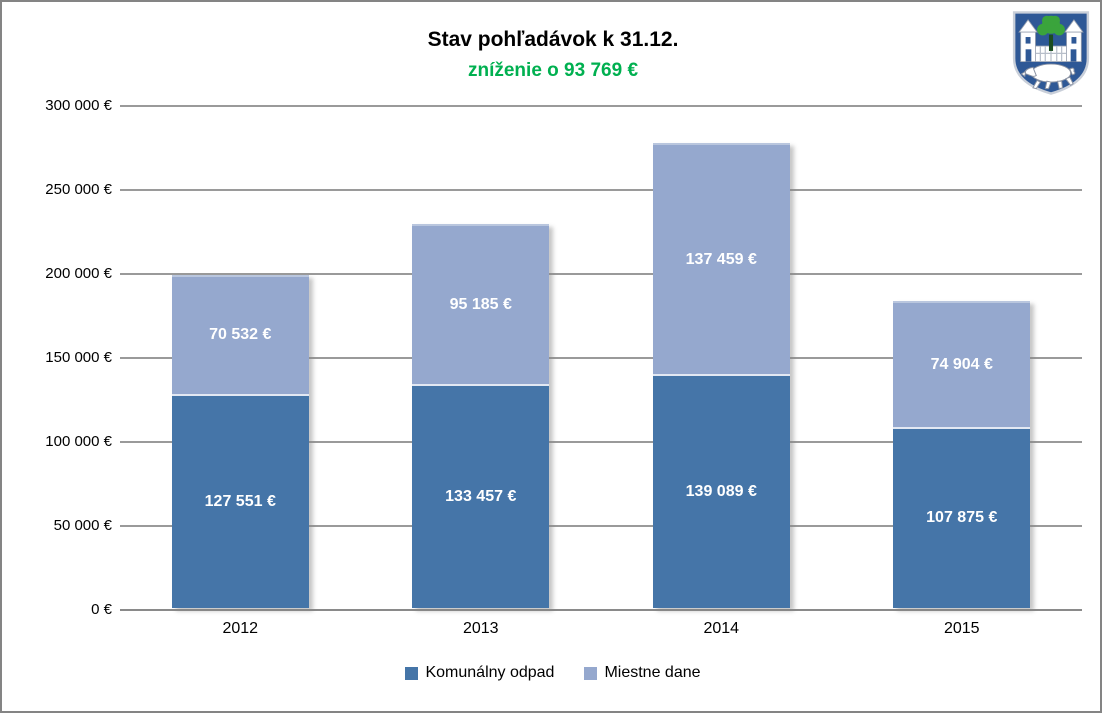 The height and width of the screenshot is (713, 1102). Describe the element at coordinates (78, 441) in the screenshot. I see `y-axis-tick-label: 100 000 €` at that location.